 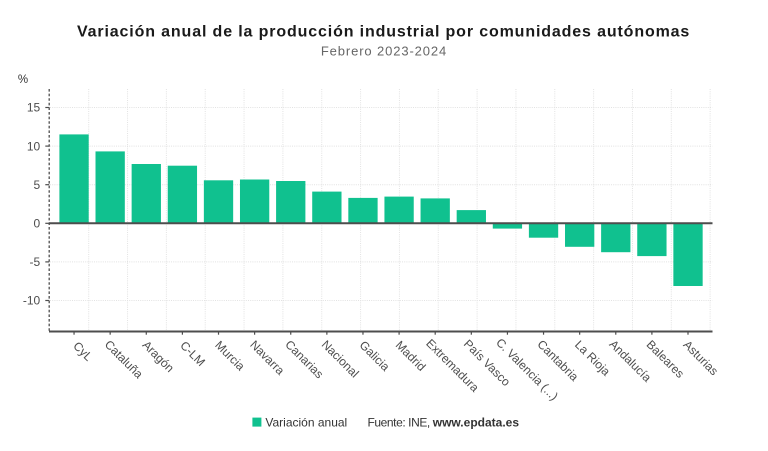 What do you see at coordinates (32, 301) in the screenshot?
I see `svg-text: -10` at bounding box center [32, 301].